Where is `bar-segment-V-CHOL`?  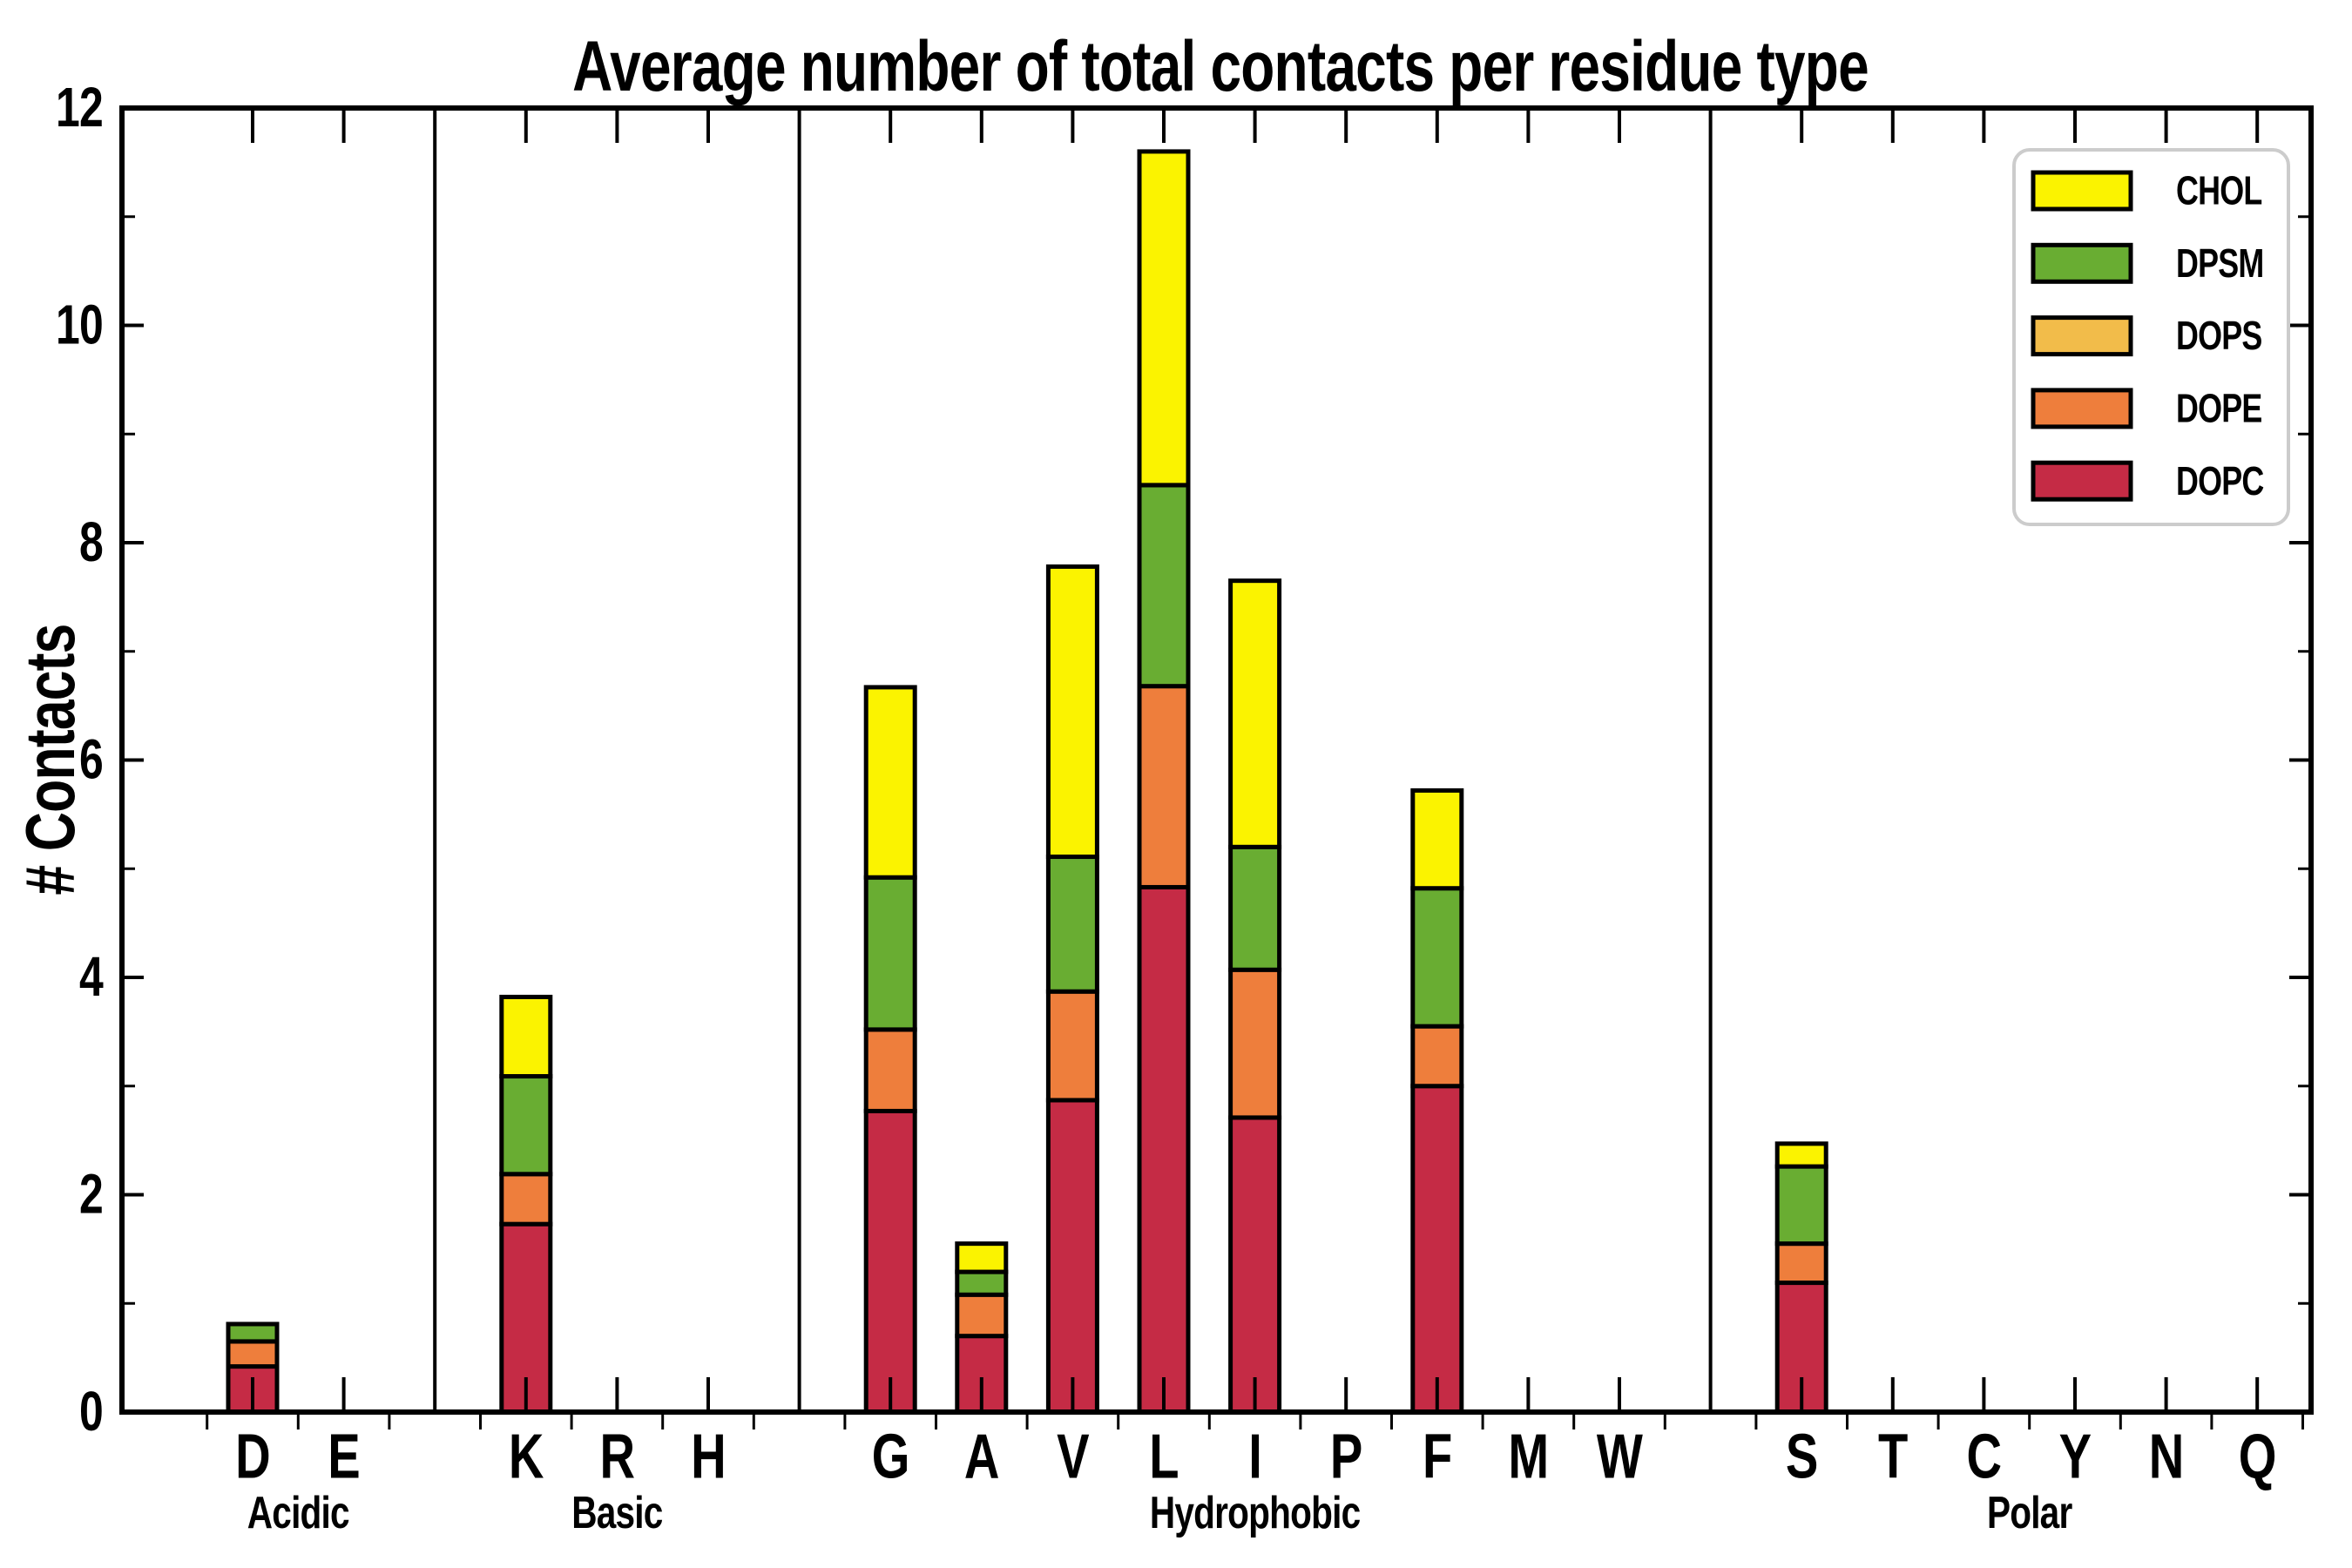
bar-segment-V-CHOL is located at coordinates (1072, 712).